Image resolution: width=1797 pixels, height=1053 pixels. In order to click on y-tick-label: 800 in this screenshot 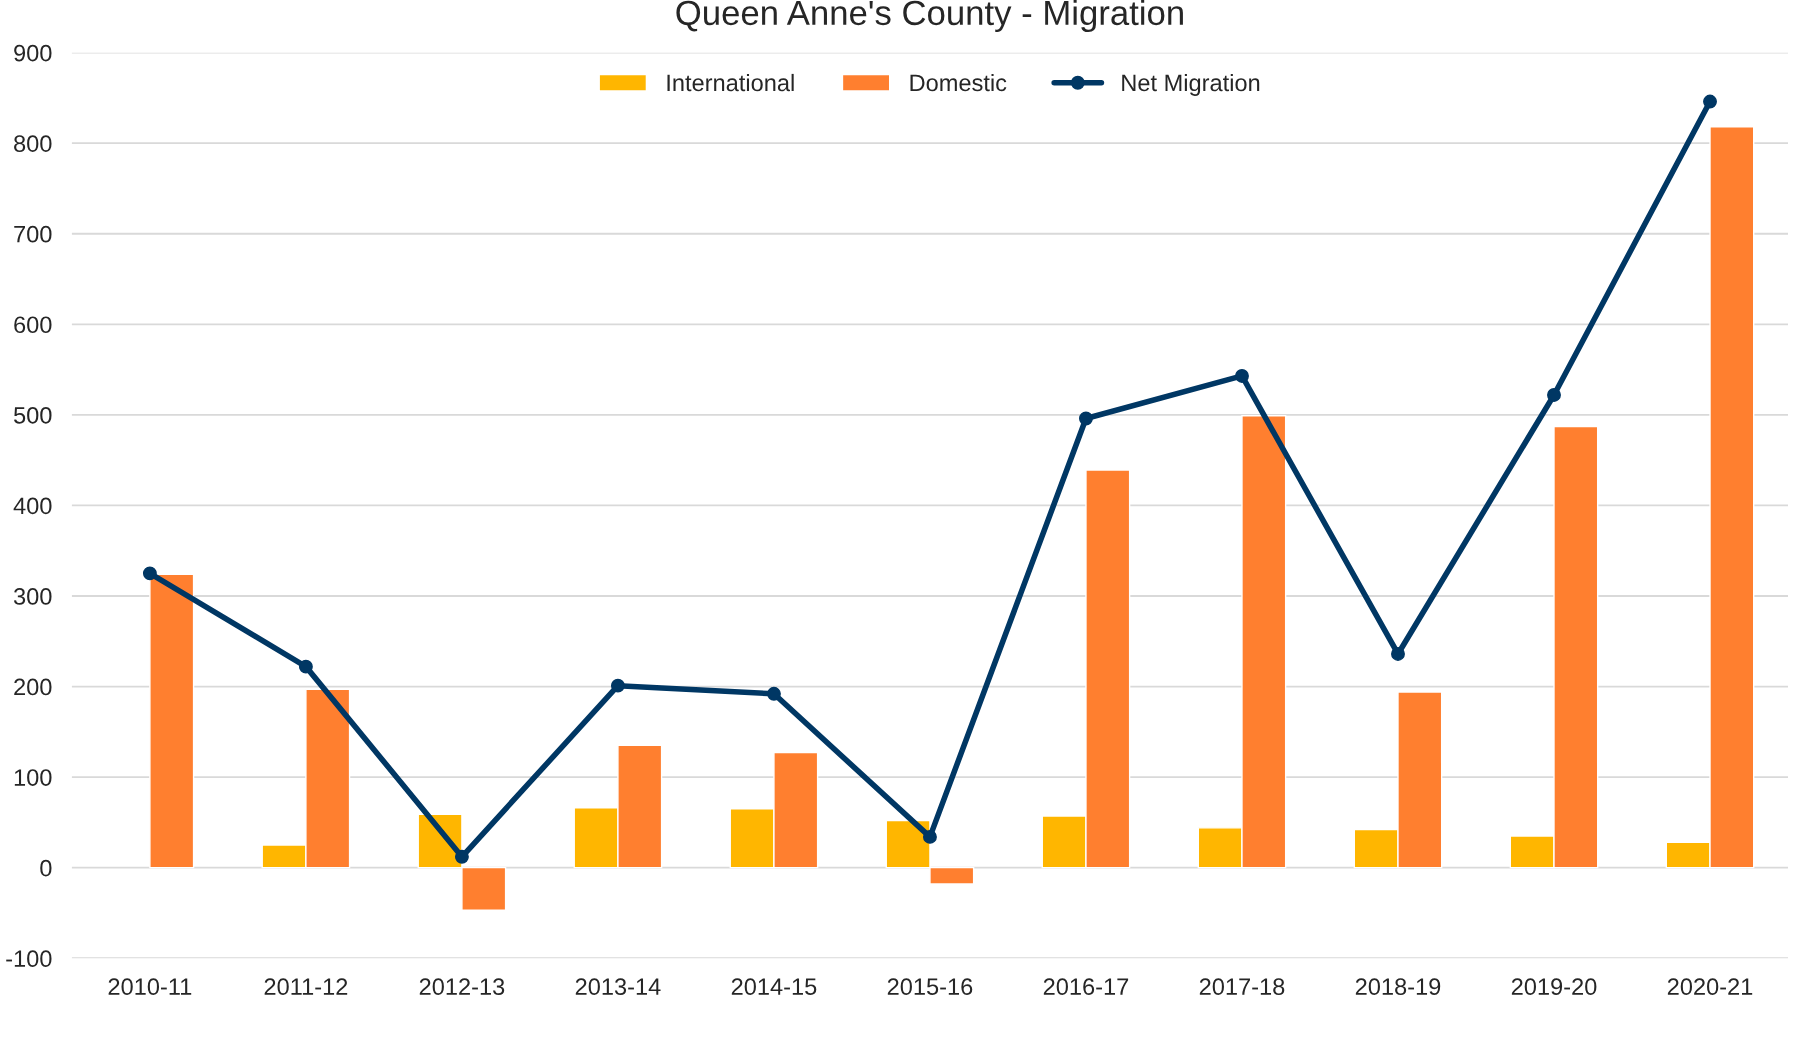, I will do `click(33, 143)`.